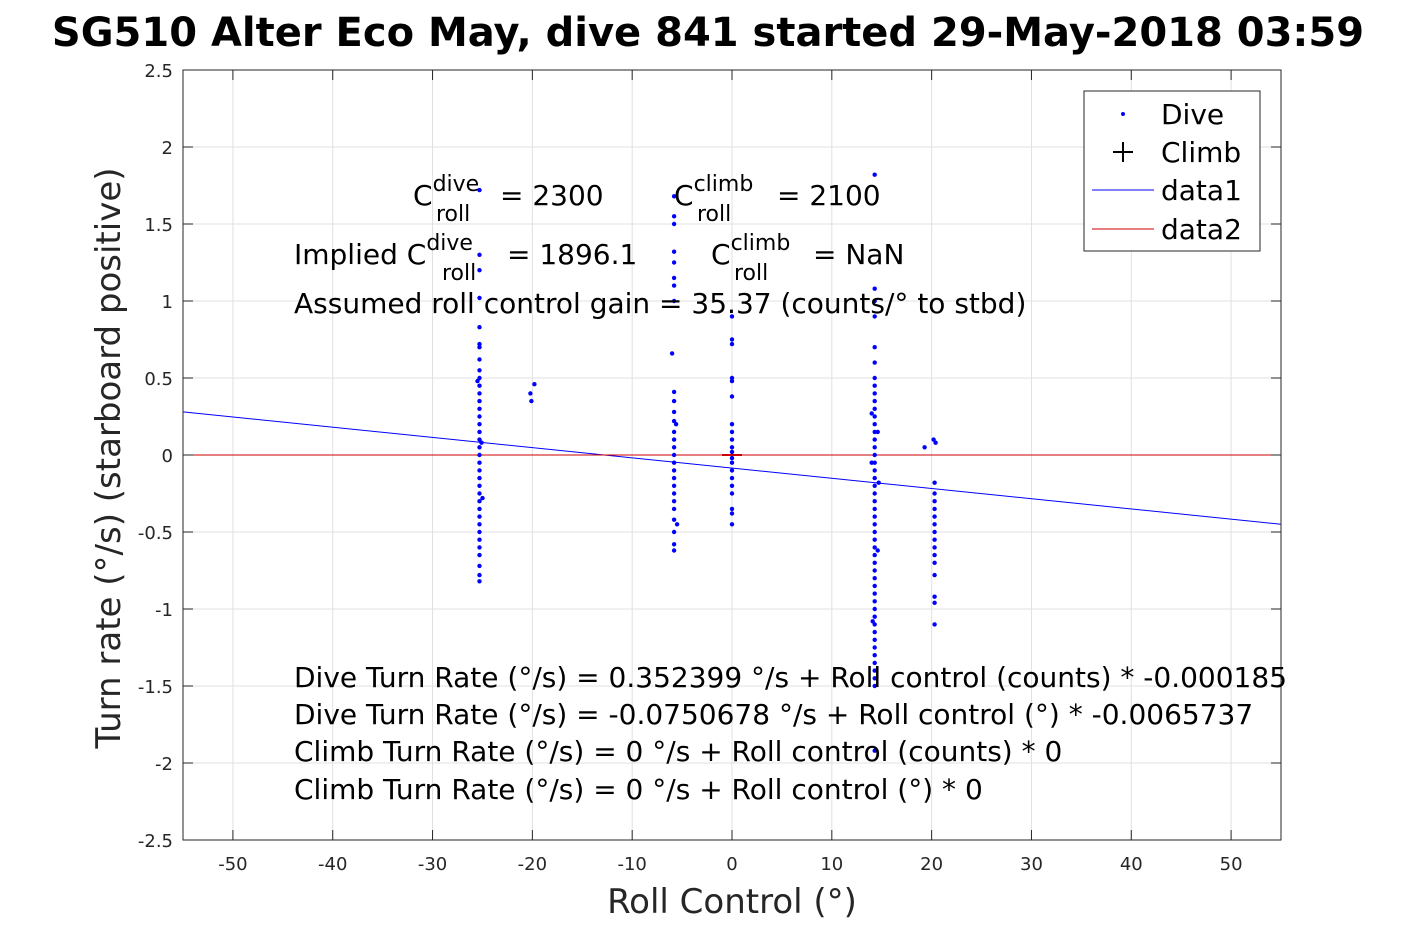  I want to click on y-tick-label: -0.5, so click(155, 533).